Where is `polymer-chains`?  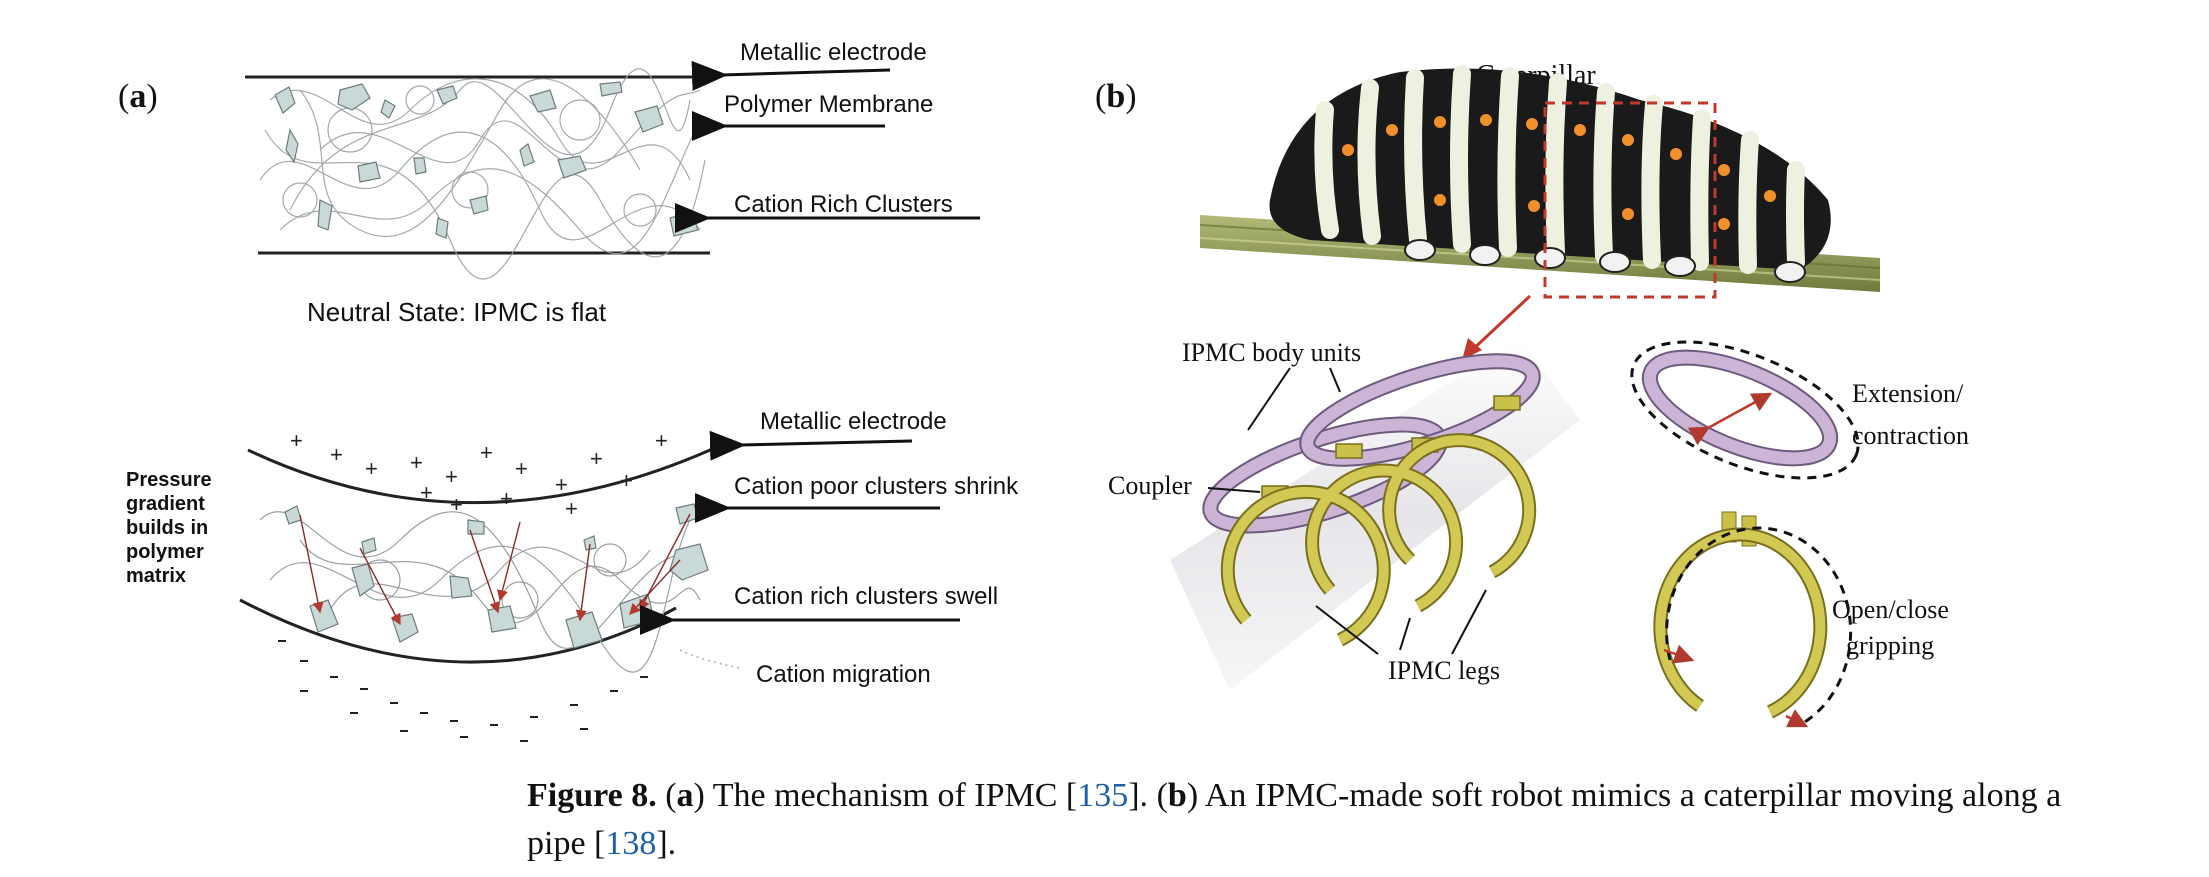
polymer-chains is located at coordinates (482, 174).